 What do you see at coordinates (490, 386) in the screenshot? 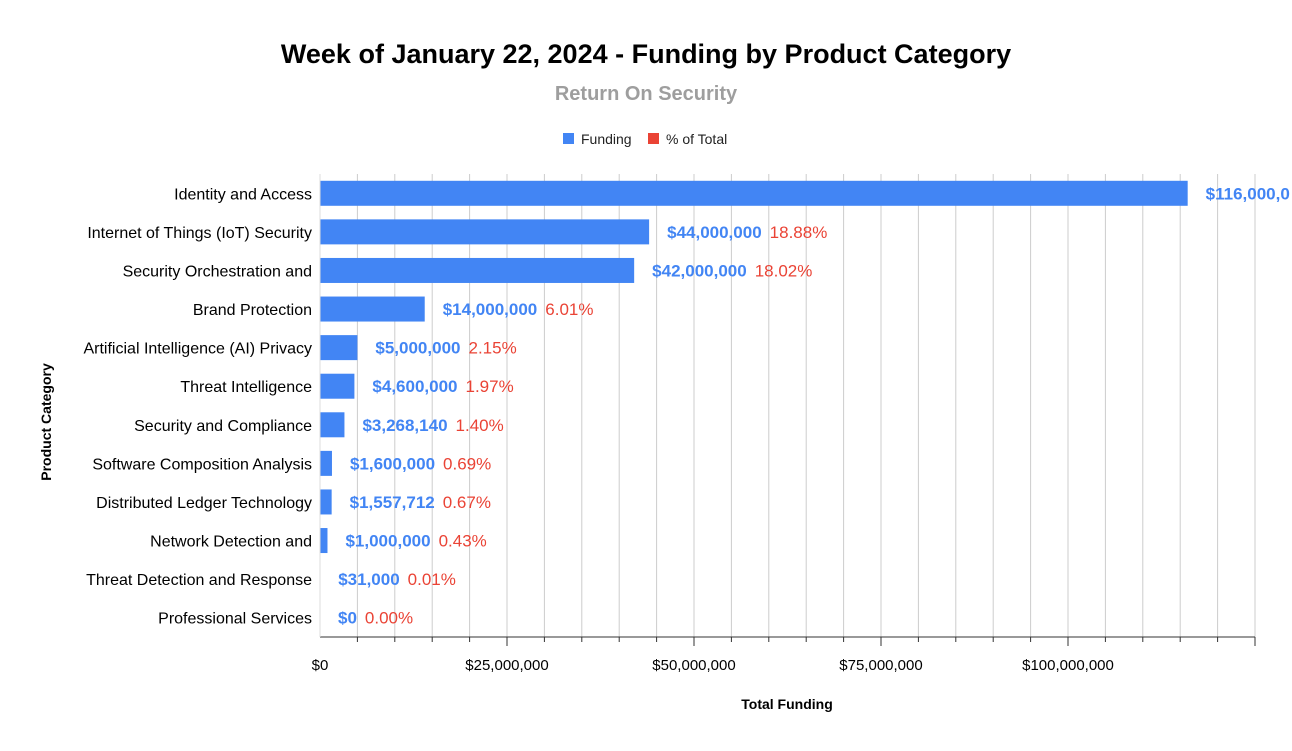
I see `percent-label: 1.97%` at bounding box center [490, 386].